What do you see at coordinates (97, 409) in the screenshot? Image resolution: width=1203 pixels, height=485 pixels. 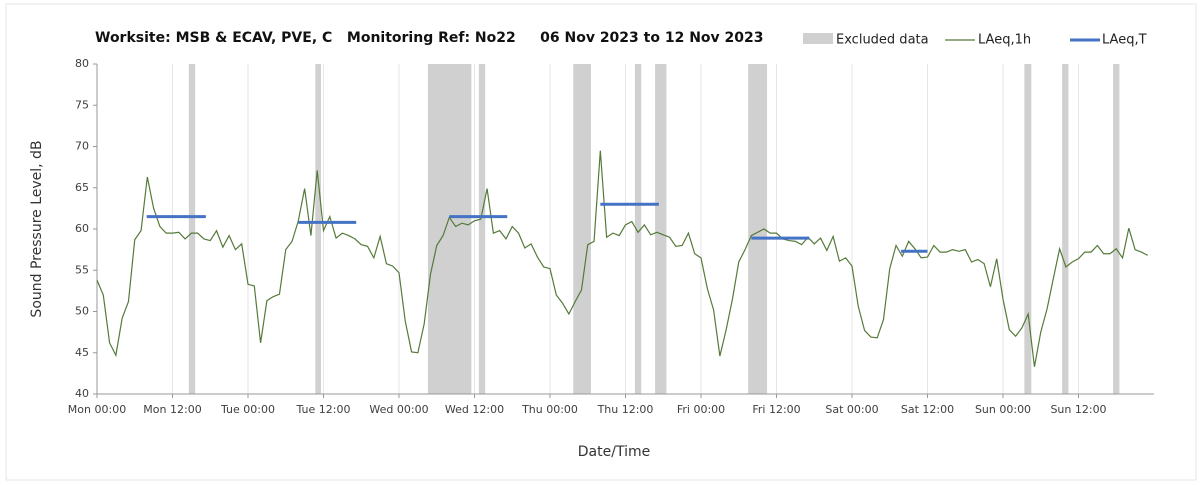 I see `x-tick-label: Mon 00:00` at bounding box center [97, 409].